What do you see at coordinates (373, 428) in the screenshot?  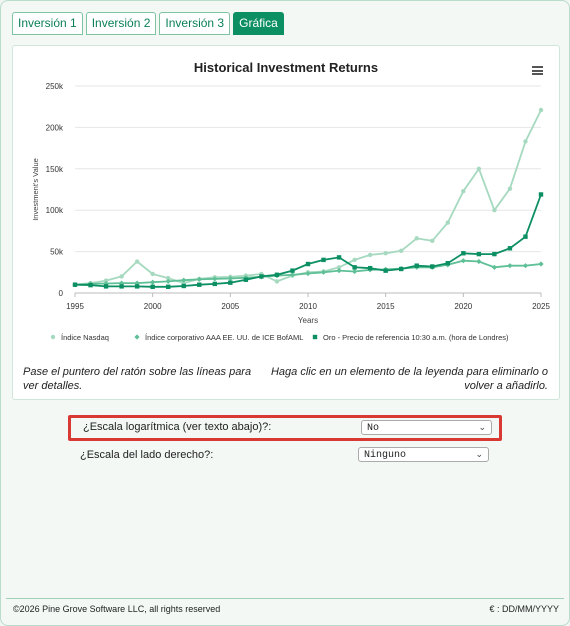 I see `log-scale-value: No` at bounding box center [373, 428].